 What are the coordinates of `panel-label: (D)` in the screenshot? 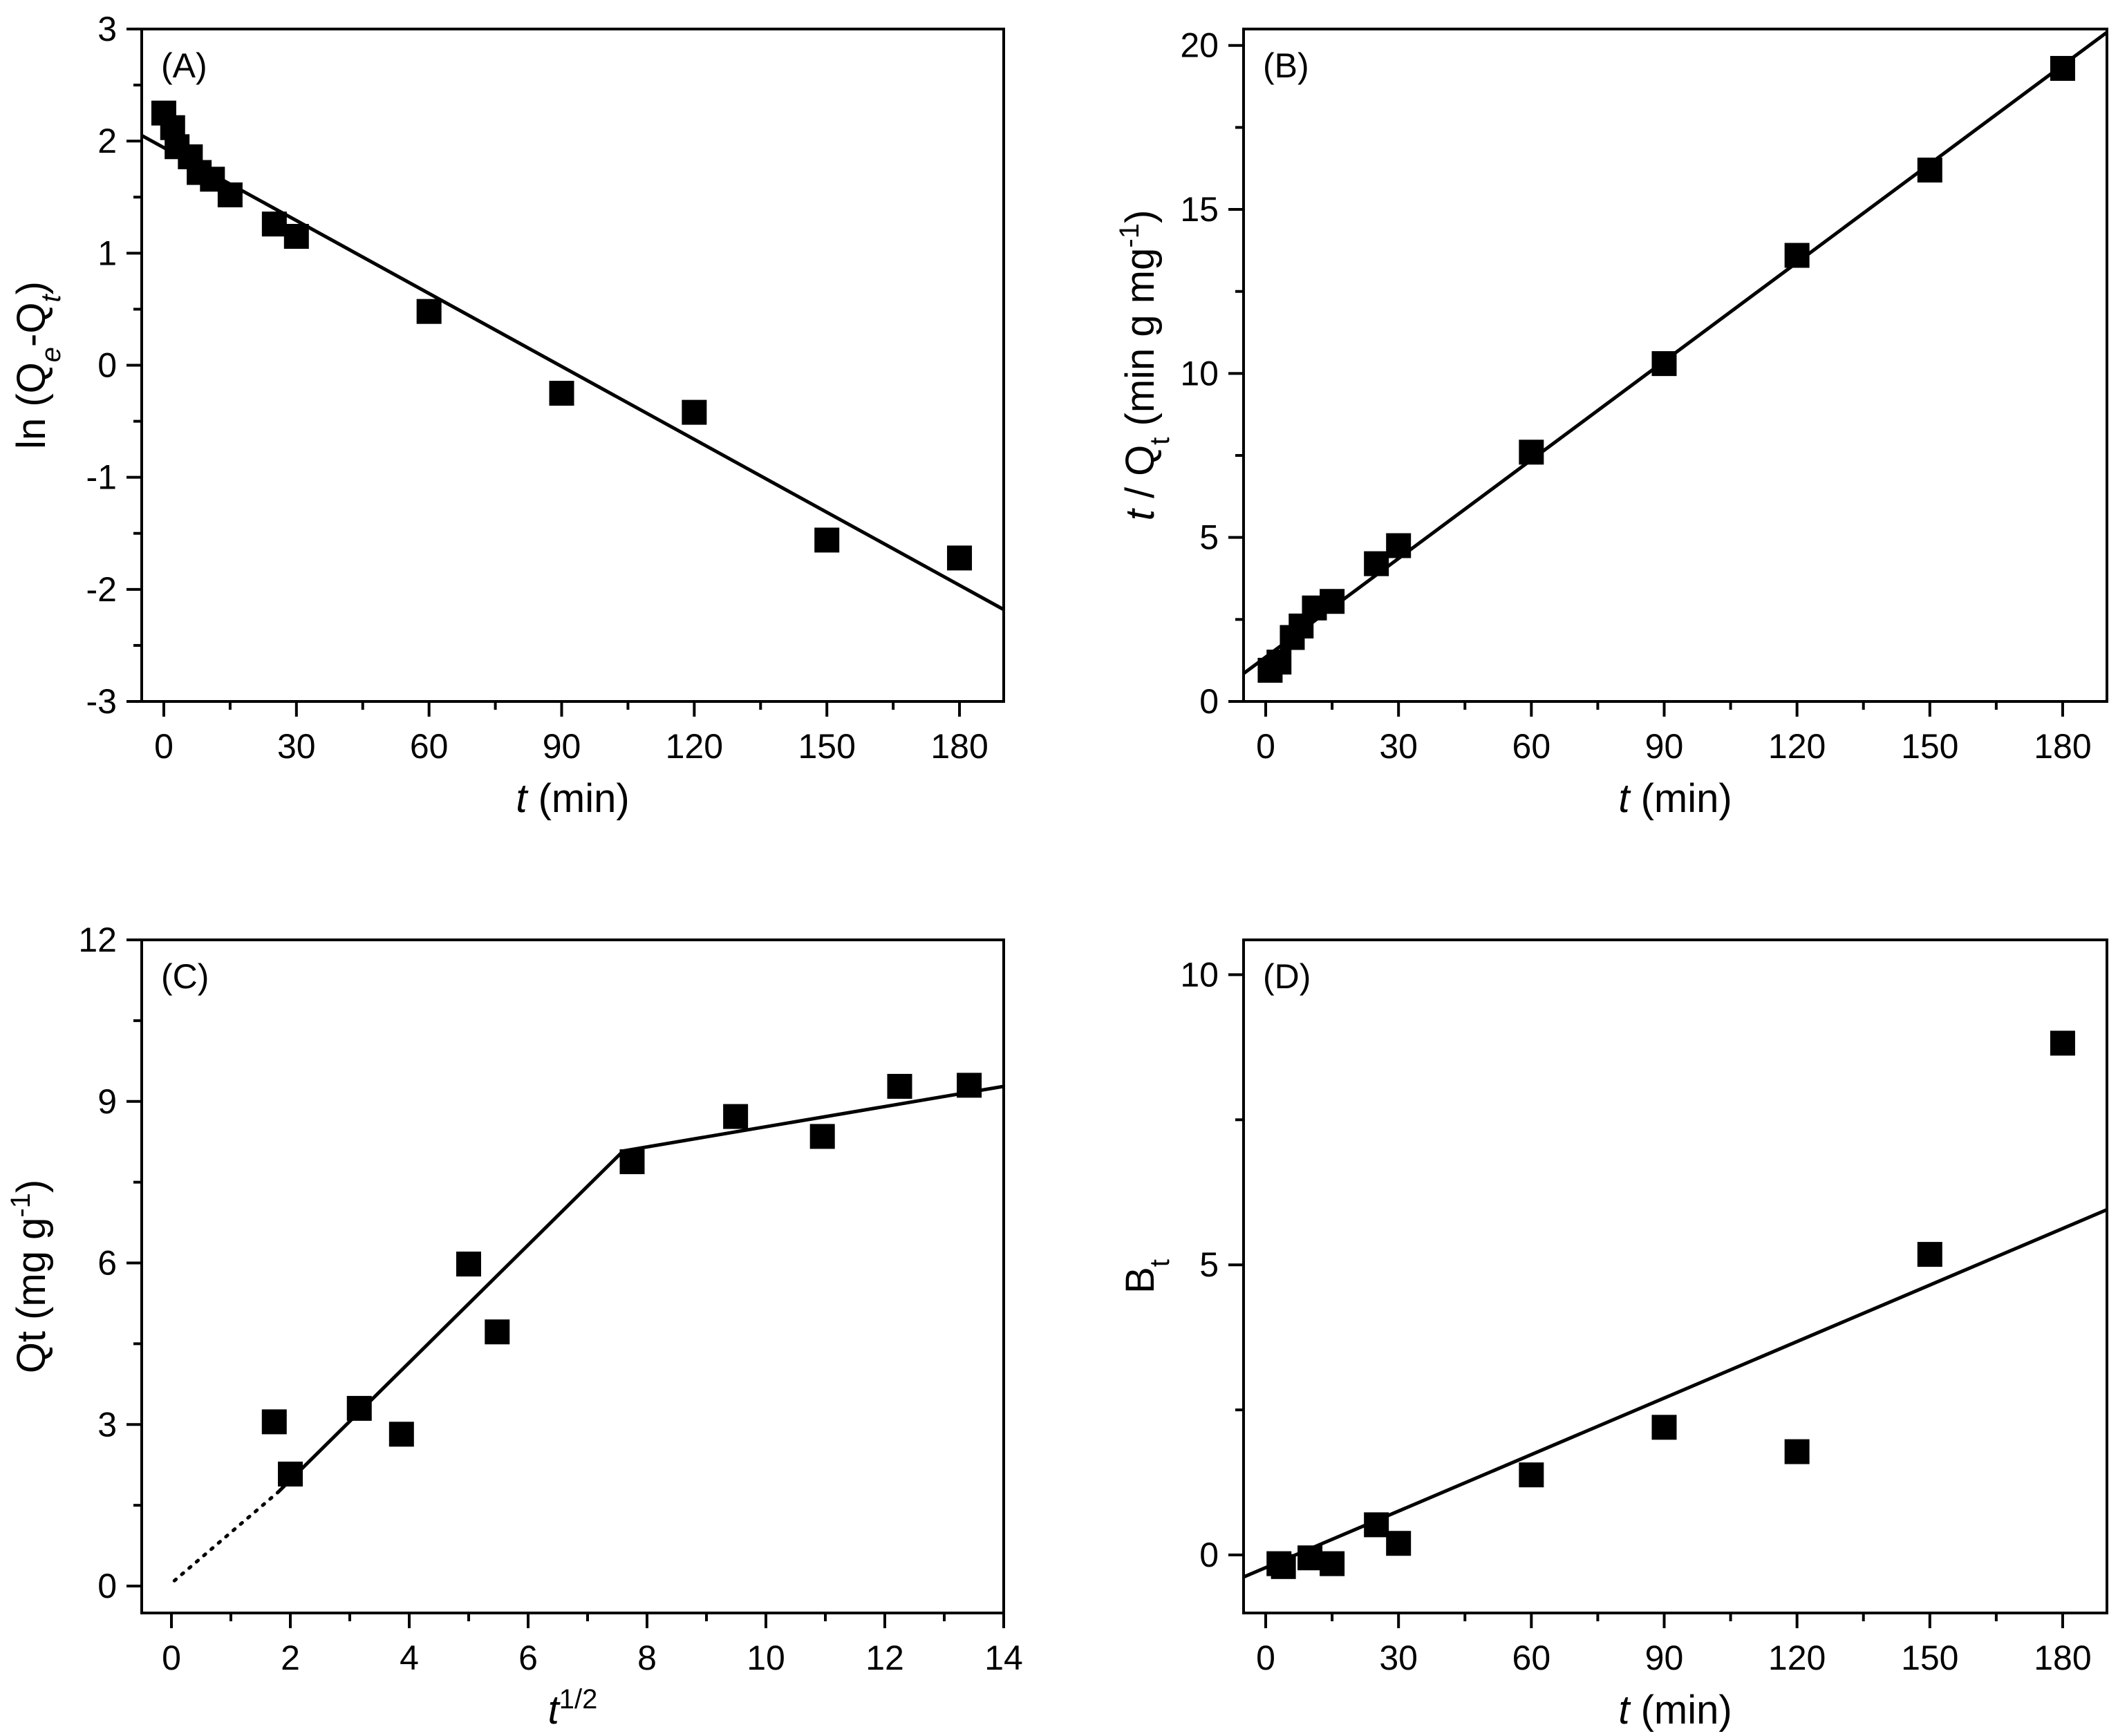 It's located at (1287, 976).